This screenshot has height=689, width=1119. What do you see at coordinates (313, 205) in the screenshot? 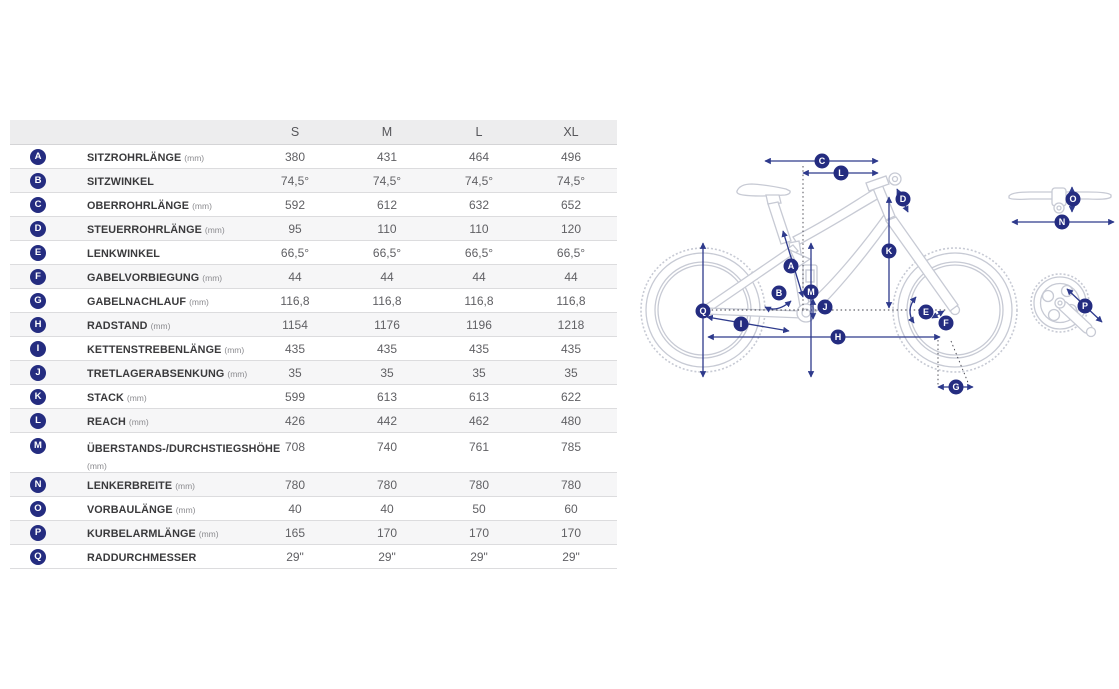
I see `table-row-c: C OBERROHRLÄNGE (mm) 592 612 632 652` at bounding box center [313, 205].